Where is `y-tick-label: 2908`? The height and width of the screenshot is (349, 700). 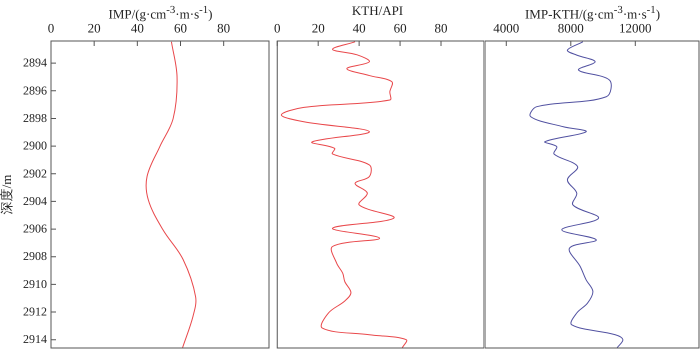 y-tick-label: 2908 is located at coordinates (35, 256).